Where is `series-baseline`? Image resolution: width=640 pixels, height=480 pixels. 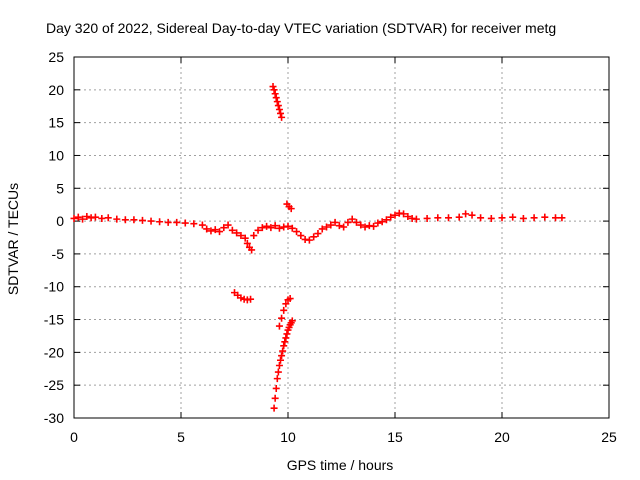 series-baseline is located at coordinates (318, 231).